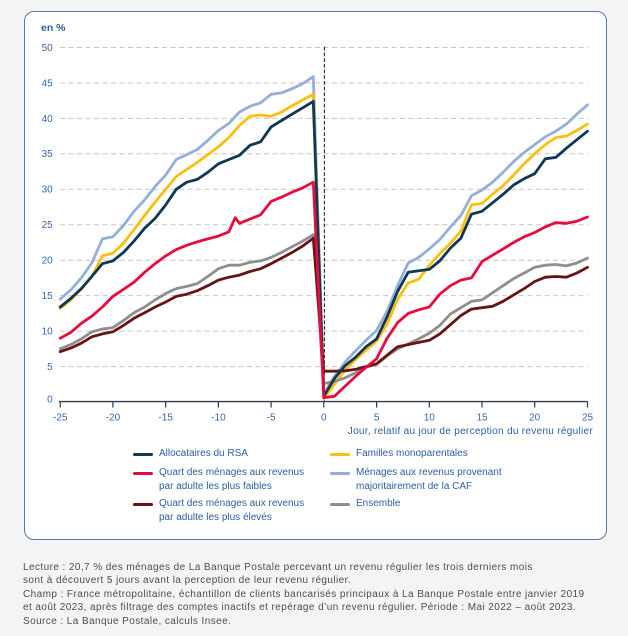 This screenshot has height=636, width=628. I want to click on svg-text: -10, so click(218, 417).